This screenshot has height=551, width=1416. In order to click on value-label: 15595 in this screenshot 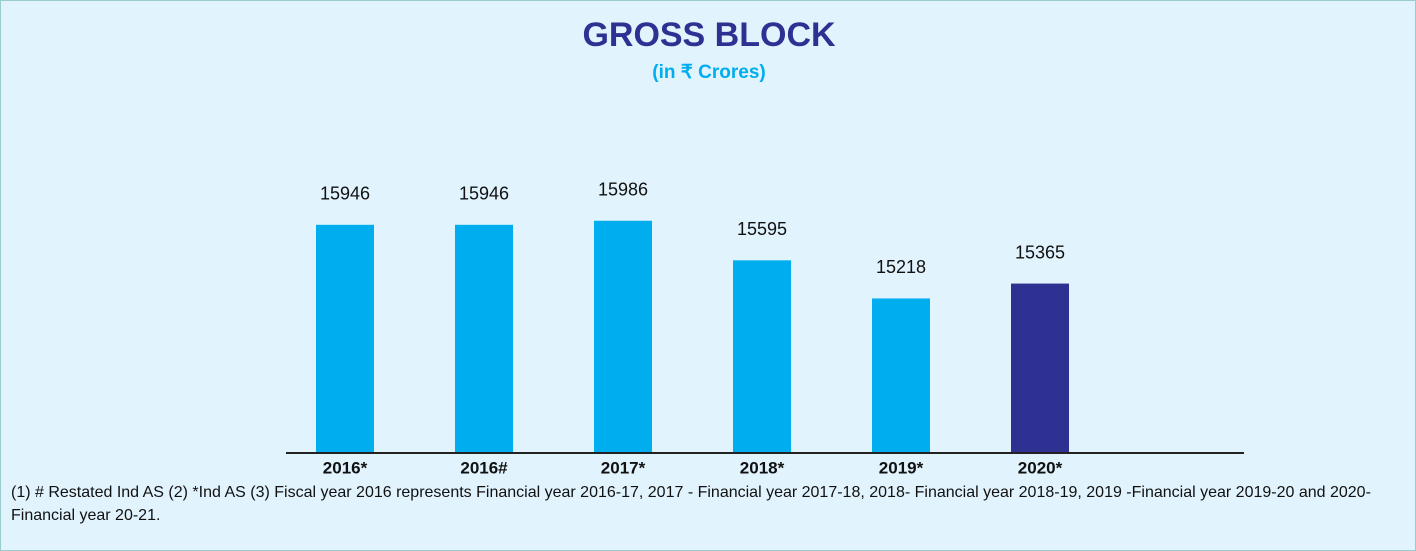, I will do `click(762, 229)`.